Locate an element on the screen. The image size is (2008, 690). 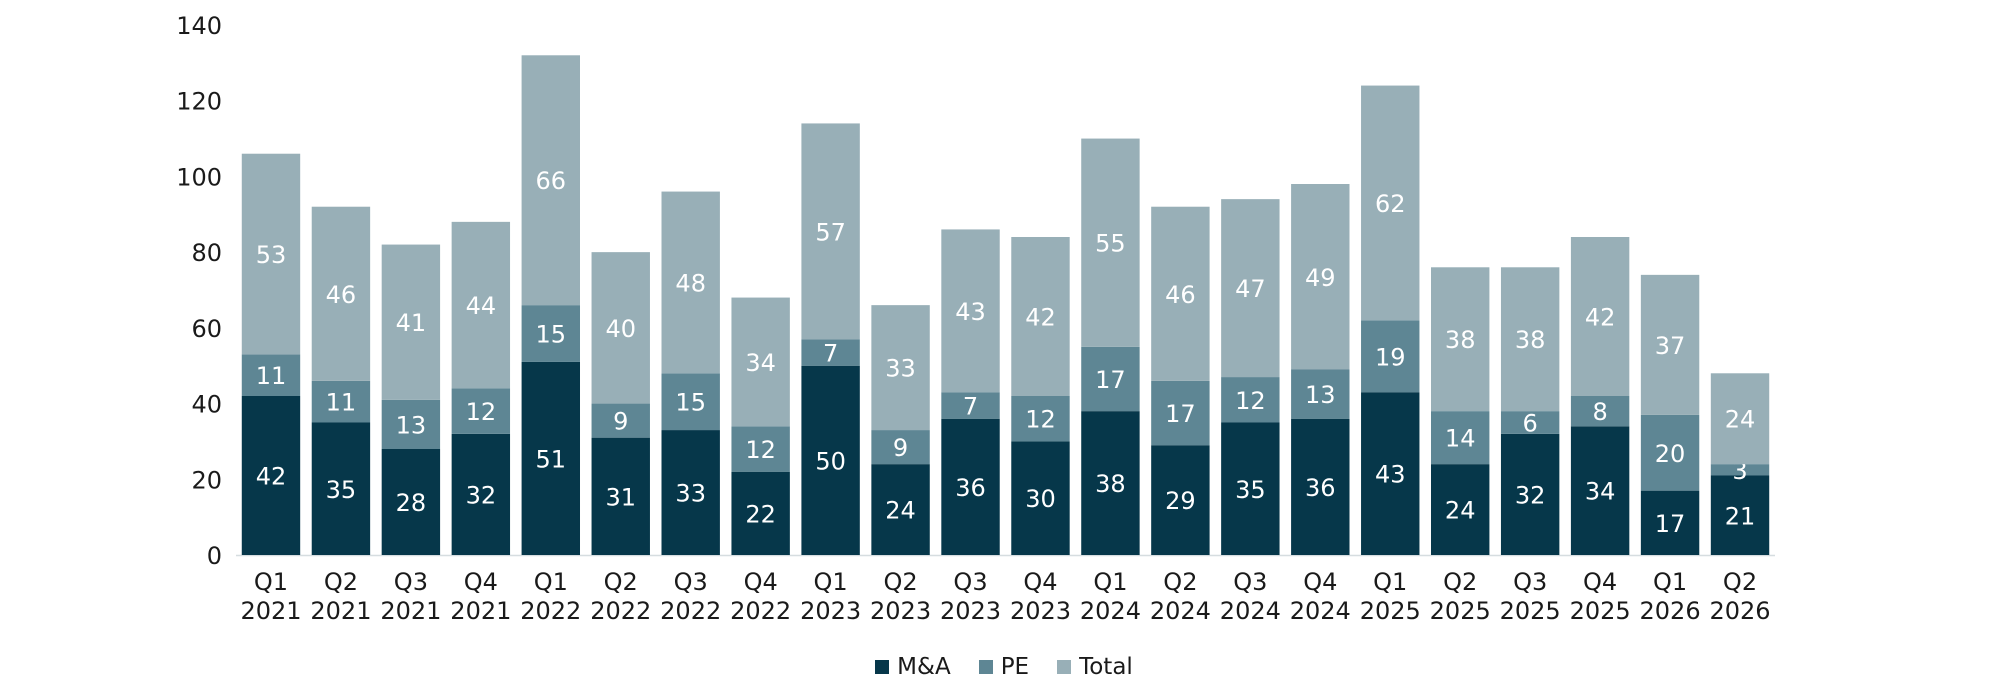
data-label: 11 is located at coordinates (271, 376).